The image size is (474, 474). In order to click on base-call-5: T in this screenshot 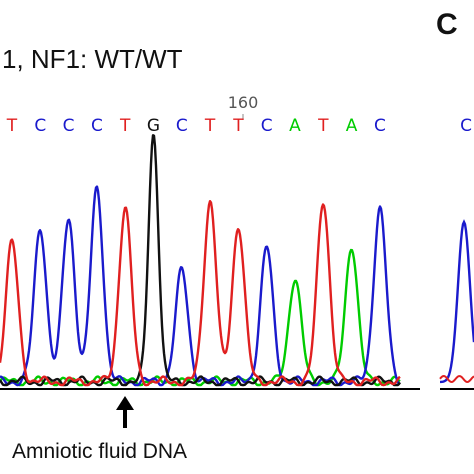, I will do `click(125, 126)`.